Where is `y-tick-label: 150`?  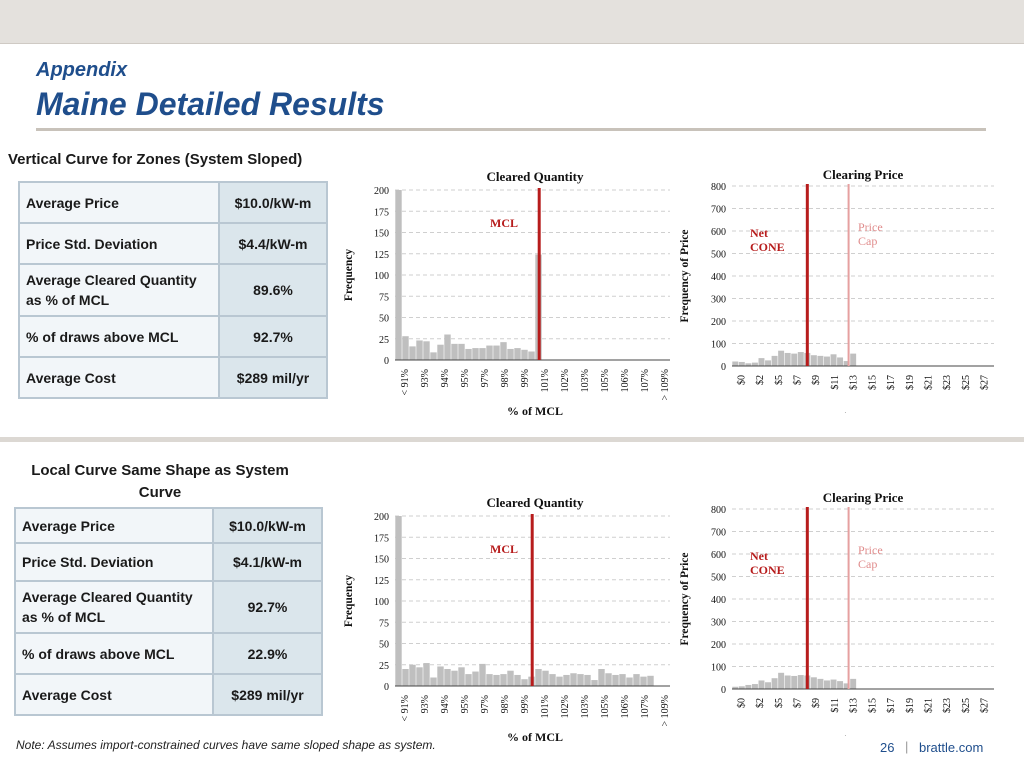
y-tick-label: 150 is located at coordinates (381, 234).